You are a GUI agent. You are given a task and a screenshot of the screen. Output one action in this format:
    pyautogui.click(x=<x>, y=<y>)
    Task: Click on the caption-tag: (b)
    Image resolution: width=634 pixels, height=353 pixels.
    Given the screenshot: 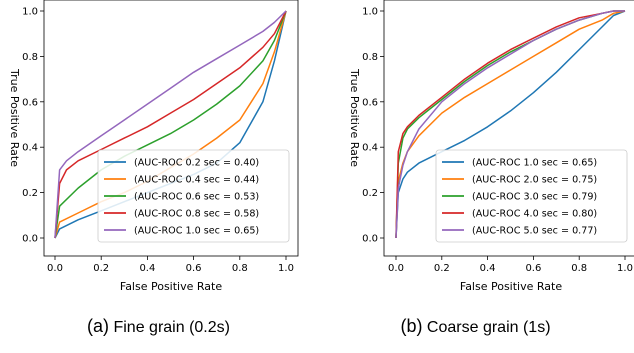 What is the action you would take?
    pyautogui.click(x=411, y=326)
    